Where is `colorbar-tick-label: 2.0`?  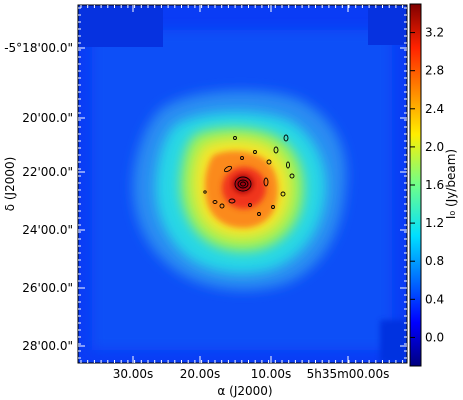 colorbar-tick-label: 2.0 is located at coordinates (434, 147).